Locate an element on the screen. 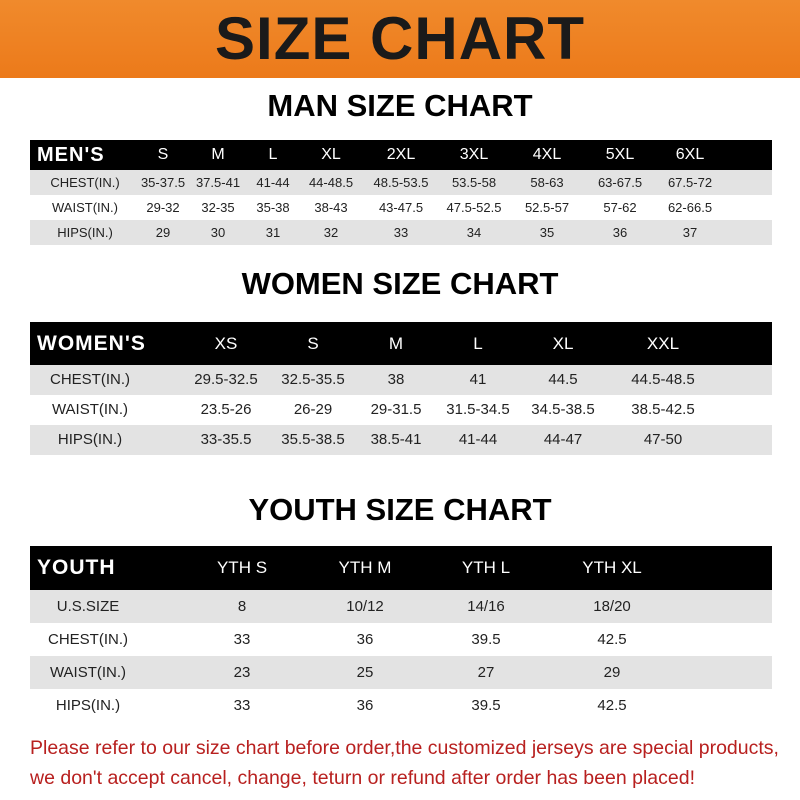 Image resolution: width=800 pixels, height=800 pixels. table-cell: 29.5-32.5 is located at coordinates (226, 379).